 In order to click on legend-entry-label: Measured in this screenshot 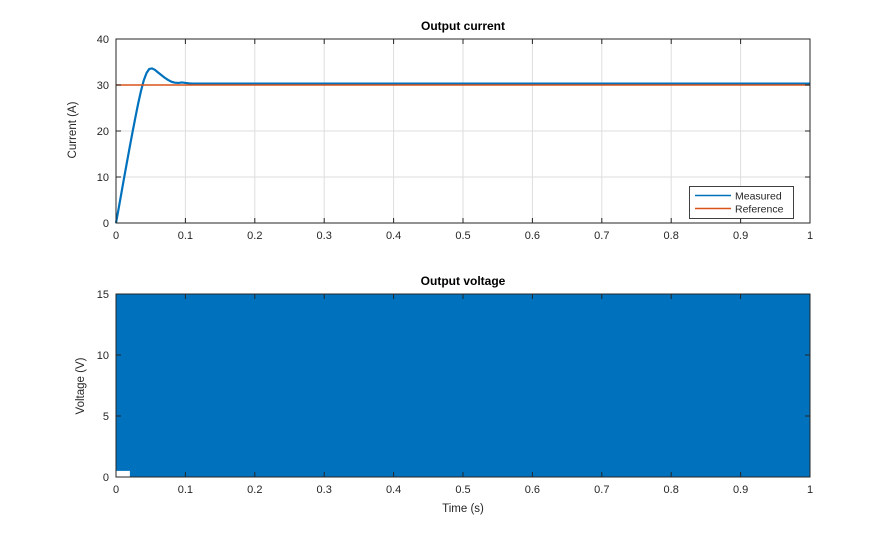, I will do `click(758, 197)`.